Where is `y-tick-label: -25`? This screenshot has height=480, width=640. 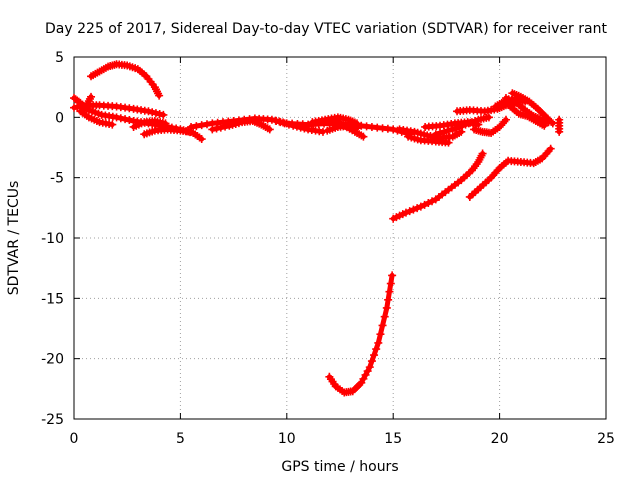 y-tick-label: -25 is located at coordinates (52, 420).